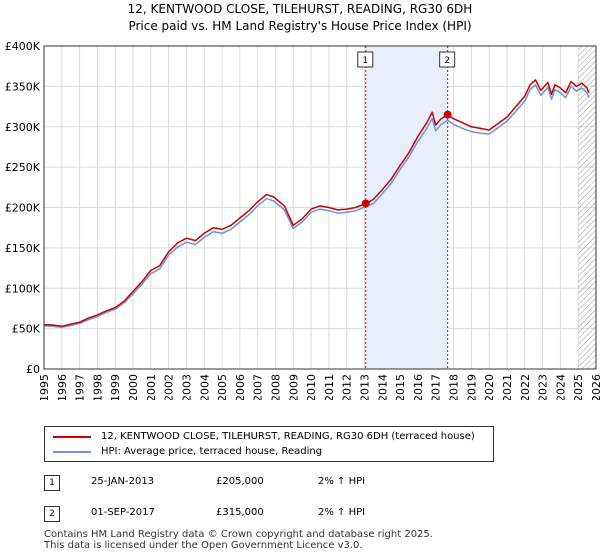 The image size is (600, 560). Describe the element at coordinates (123, 512) in the screenshot. I see `transaction-date: 01-SEP-2017` at that location.